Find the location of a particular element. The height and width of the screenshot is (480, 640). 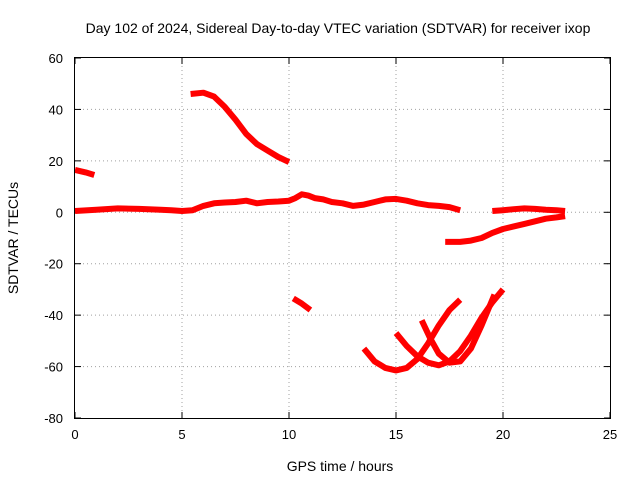

y-tick-label: -40 is located at coordinates (53, 315).